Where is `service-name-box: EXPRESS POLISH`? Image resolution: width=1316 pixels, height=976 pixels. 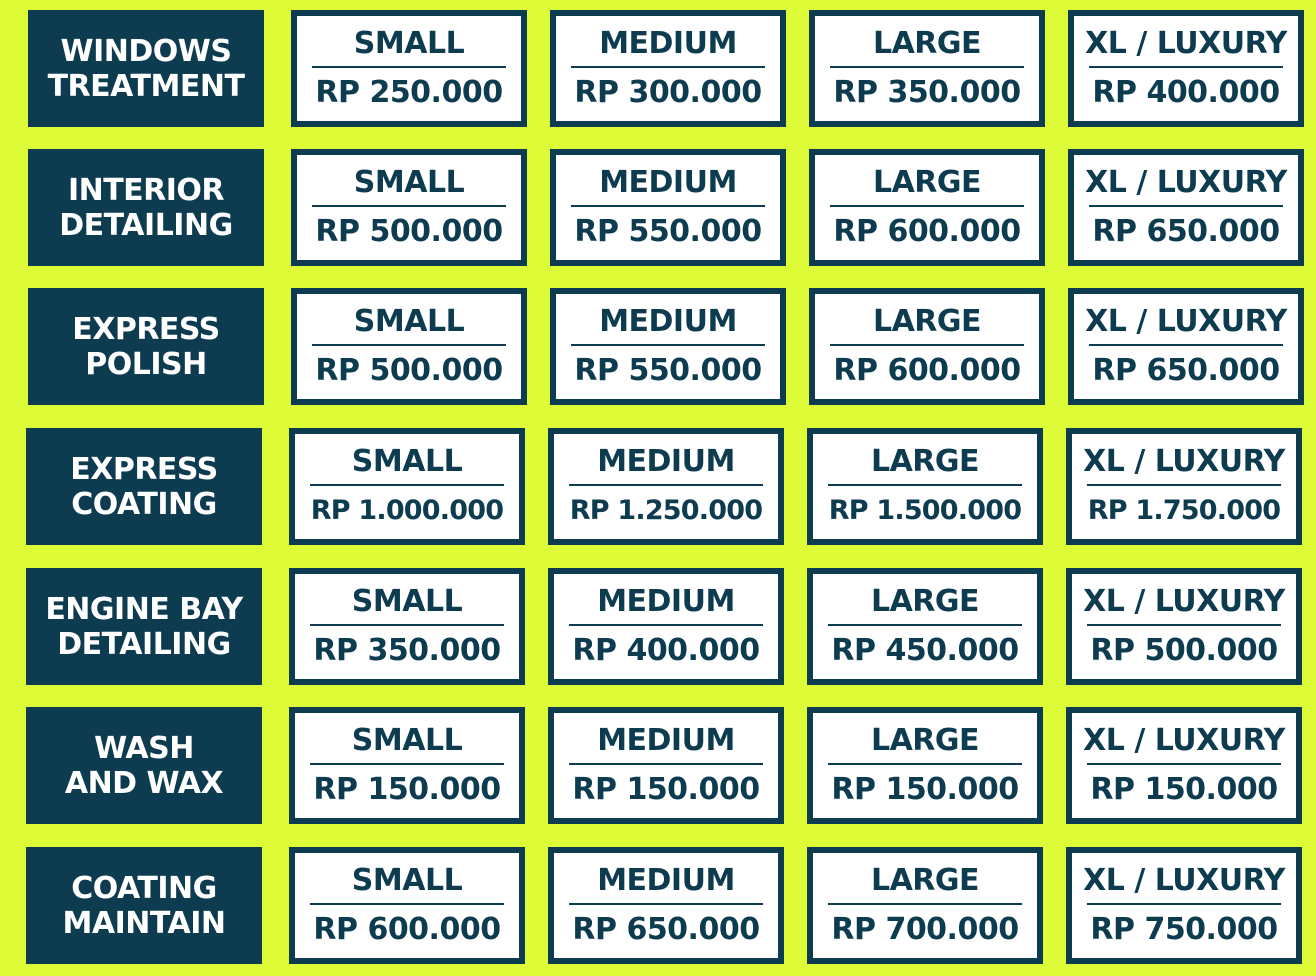
service-name-box: EXPRESS POLISH is located at coordinates (146, 346).